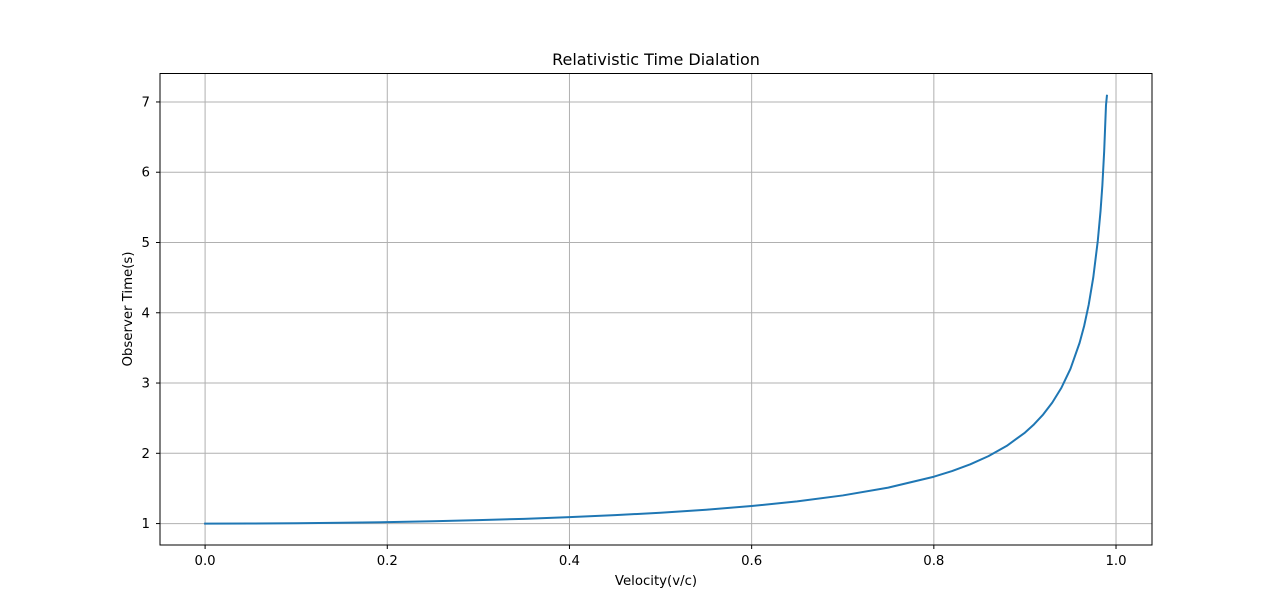 This screenshot has width=1280, height=612. Describe the element at coordinates (751, 561) in the screenshot. I see `x-tick-label: 0.6` at that location.